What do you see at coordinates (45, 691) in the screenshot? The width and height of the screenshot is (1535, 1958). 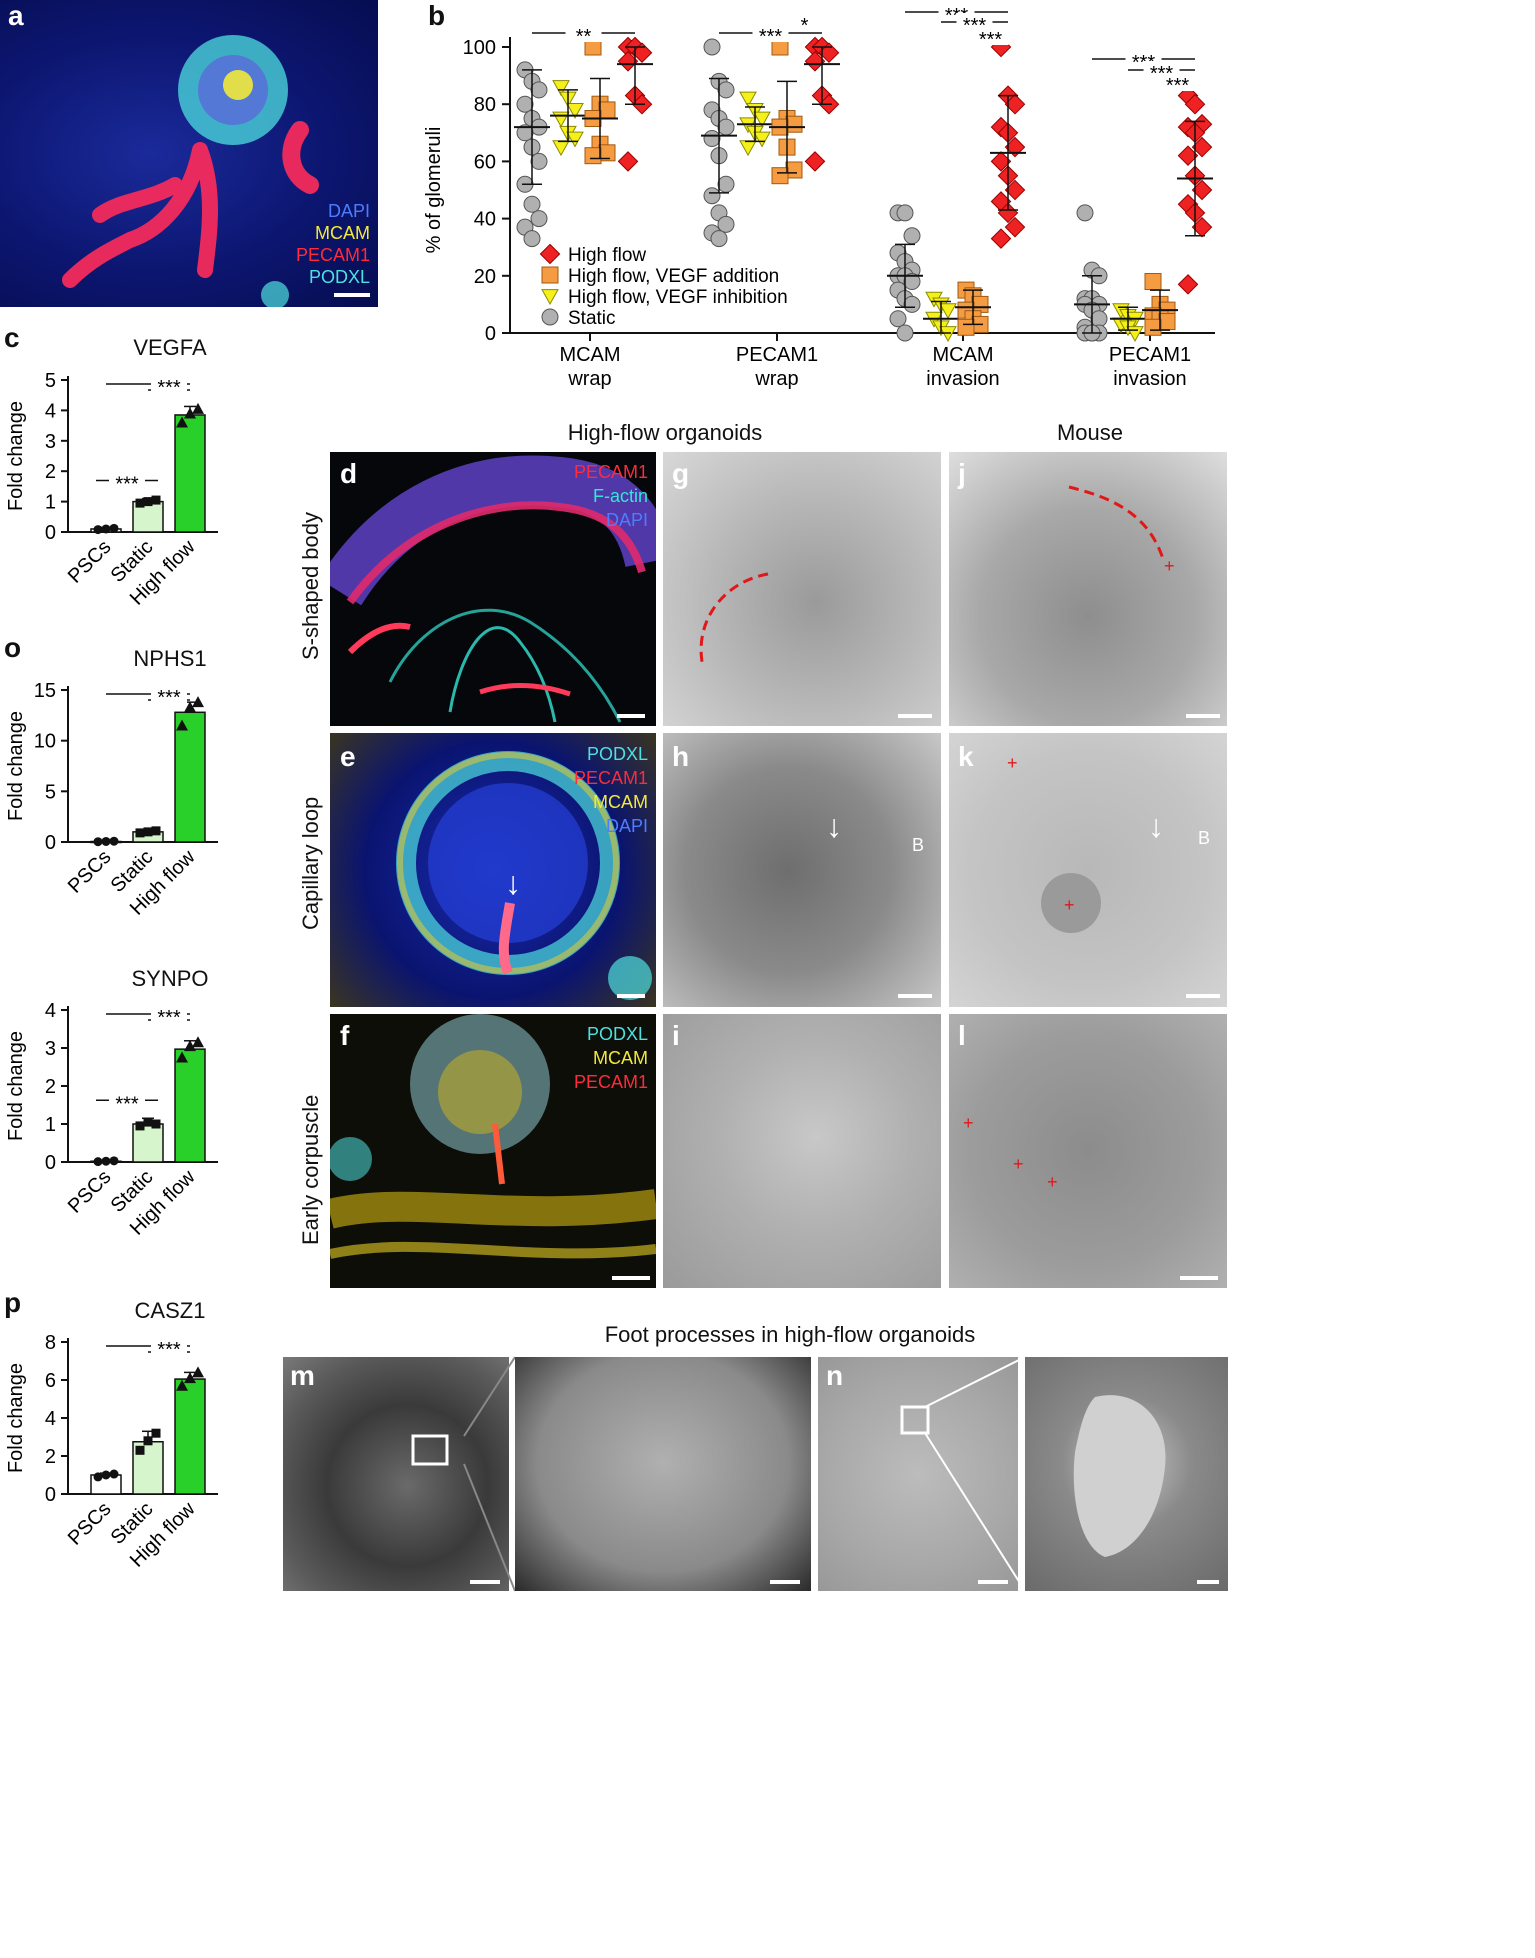 I see `y-tick-label: 15` at bounding box center [45, 691].